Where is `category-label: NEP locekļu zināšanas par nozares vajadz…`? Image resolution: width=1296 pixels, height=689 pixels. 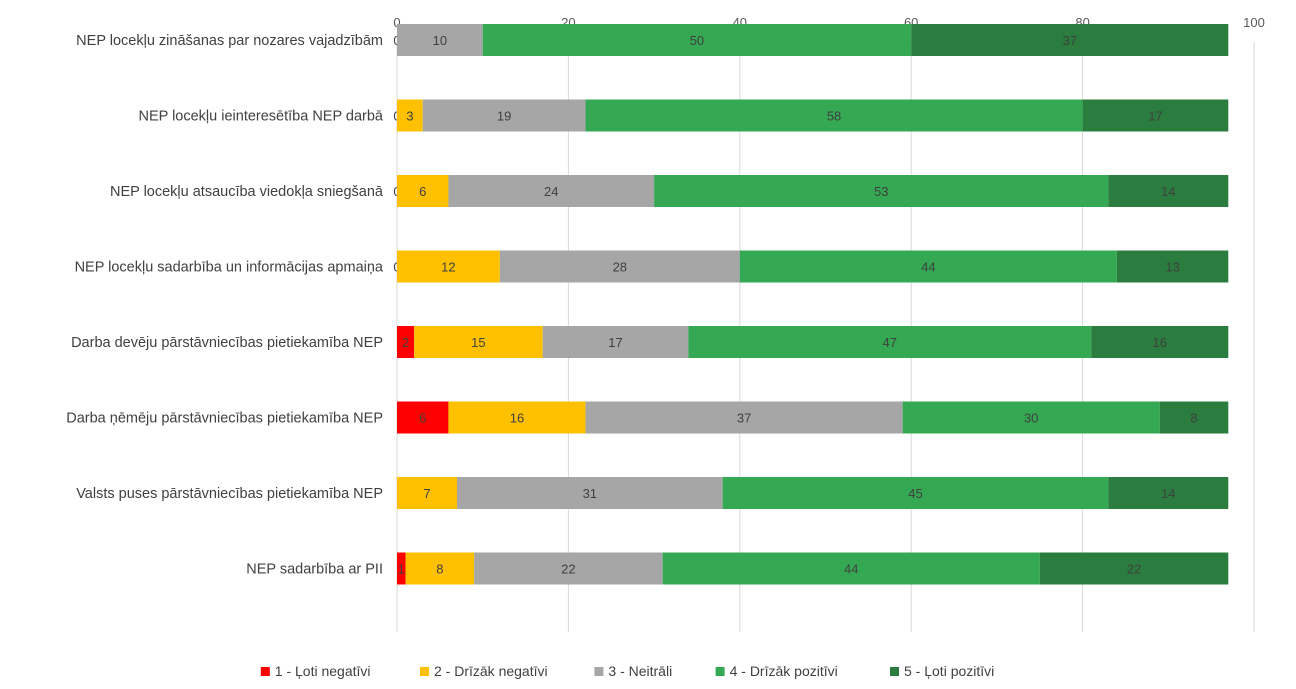
category-label: NEP locekļu zināšanas par nozares vajadz… is located at coordinates (229, 41).